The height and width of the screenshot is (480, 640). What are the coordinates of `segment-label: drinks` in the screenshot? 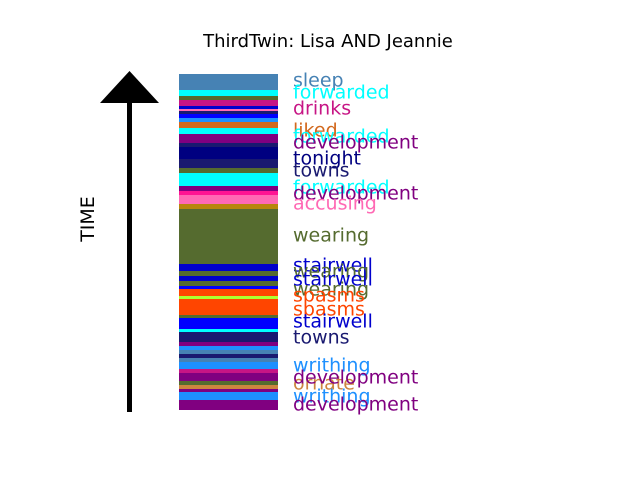 It's located at (322, 108).